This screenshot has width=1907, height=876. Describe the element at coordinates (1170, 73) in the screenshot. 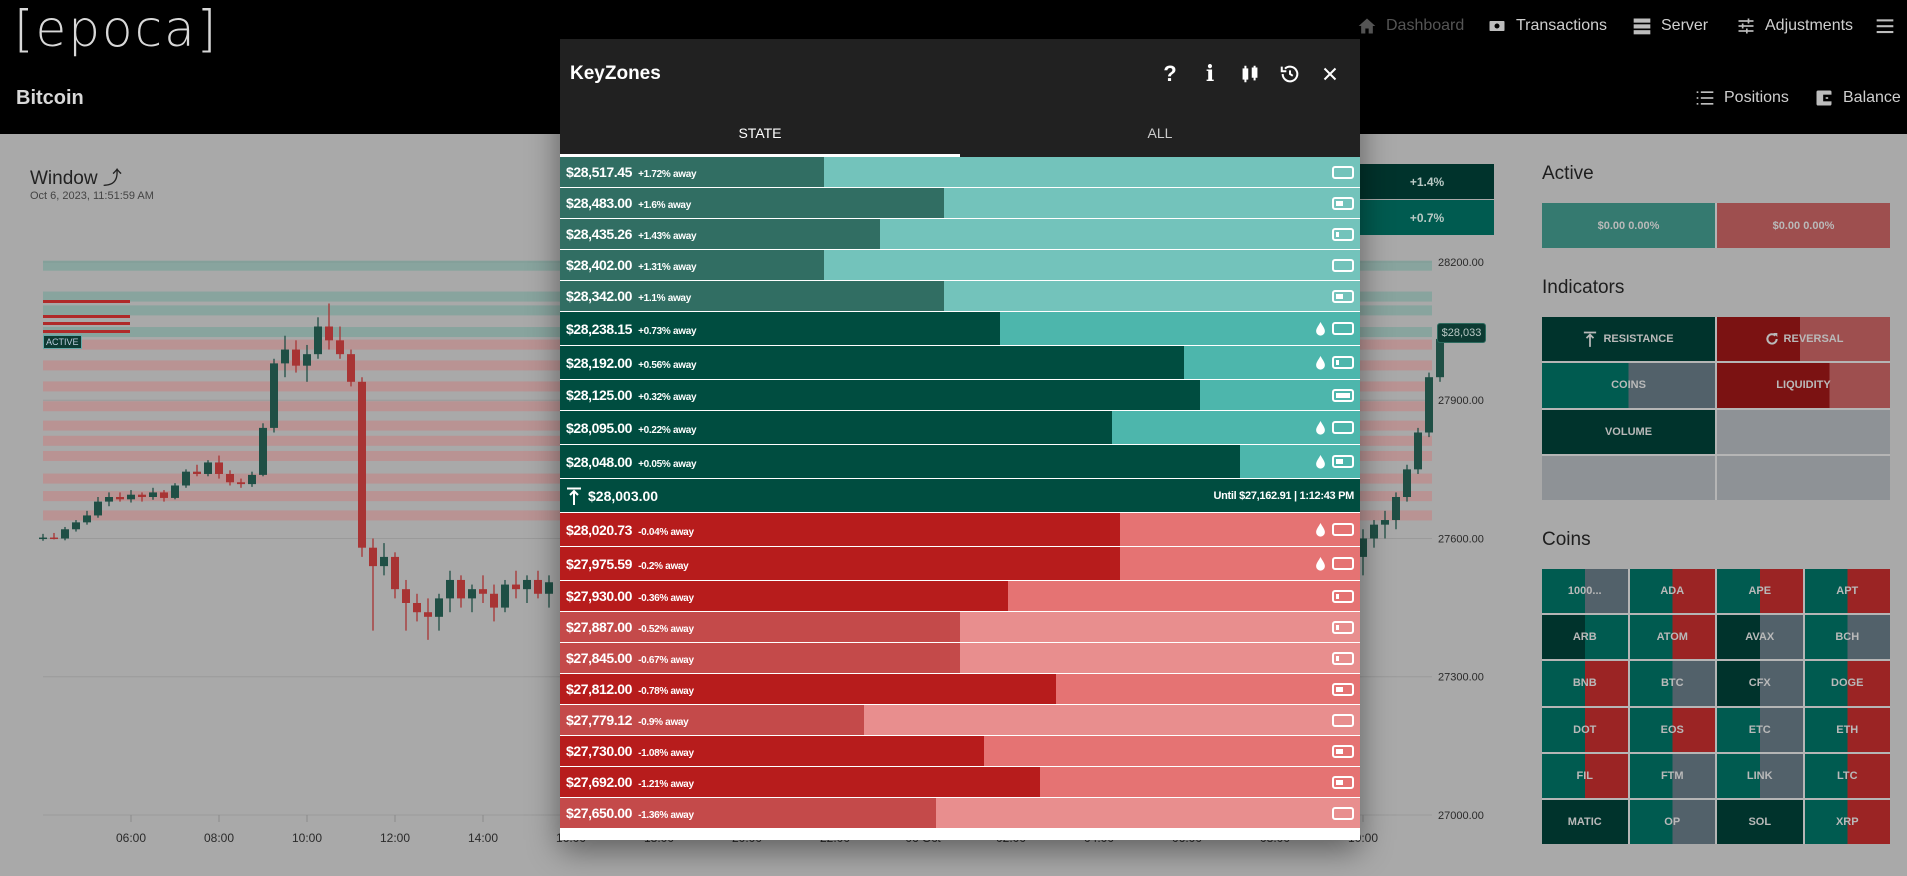

I see `help-icon: ?` at that location.